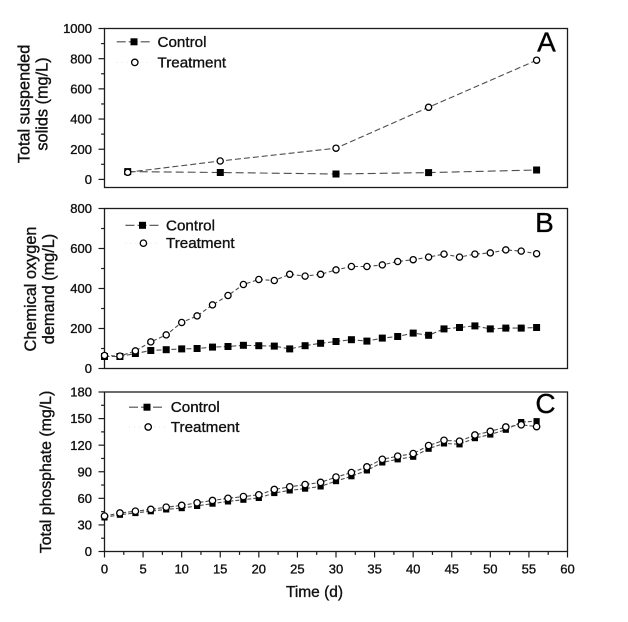 The width and height of the screenshot is (628, 622). I want to click on svg-text: A, so click(546, 42).